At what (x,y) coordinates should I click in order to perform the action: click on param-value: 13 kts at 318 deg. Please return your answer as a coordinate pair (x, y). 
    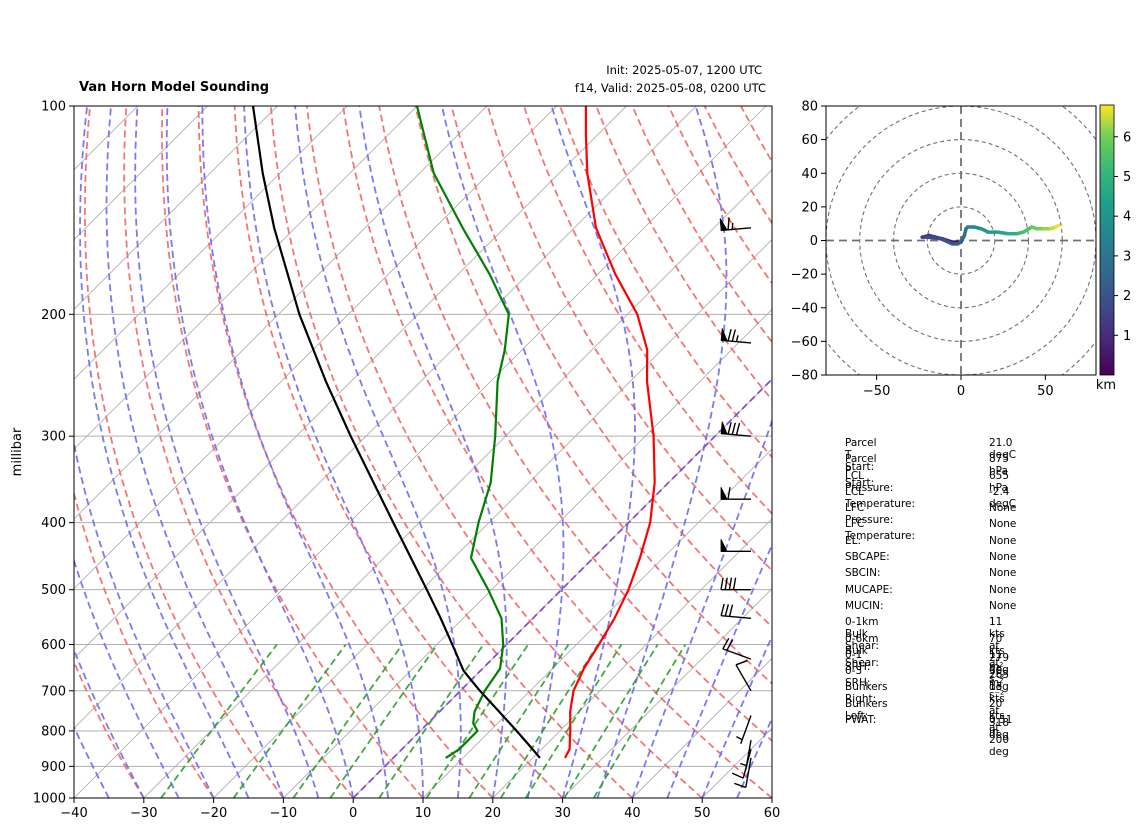
    Looking at the image, I should click on (999, 711).